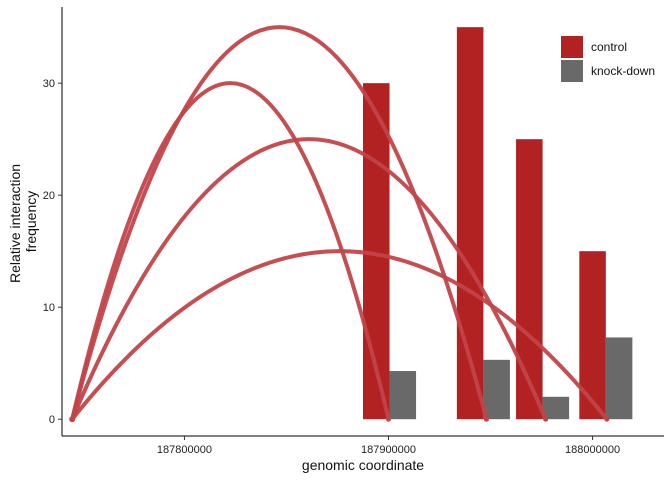 This screenshot has width=672, height=480. Describe the element at coordinates (339, 419) in the screenshot. I see `arc-endpoints` at that location.